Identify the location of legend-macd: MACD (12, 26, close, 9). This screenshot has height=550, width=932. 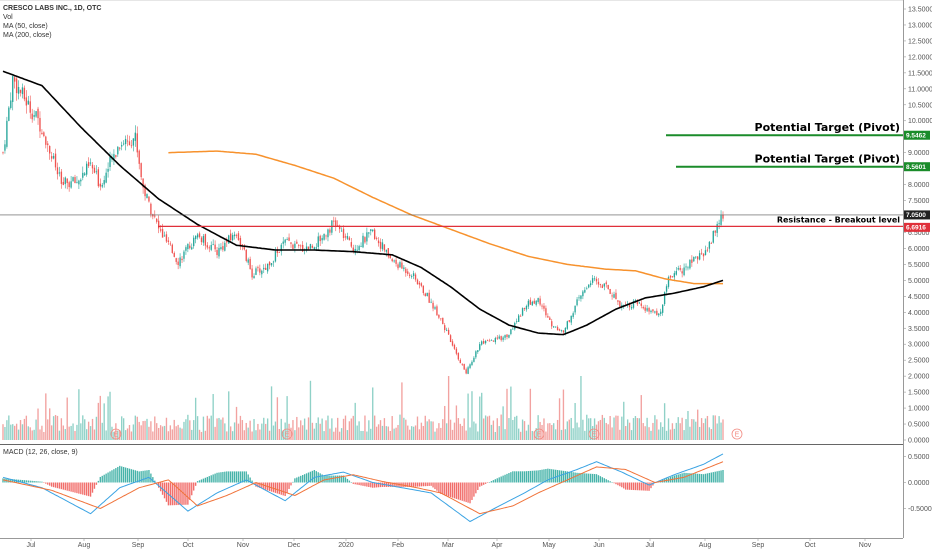
(40, 452).